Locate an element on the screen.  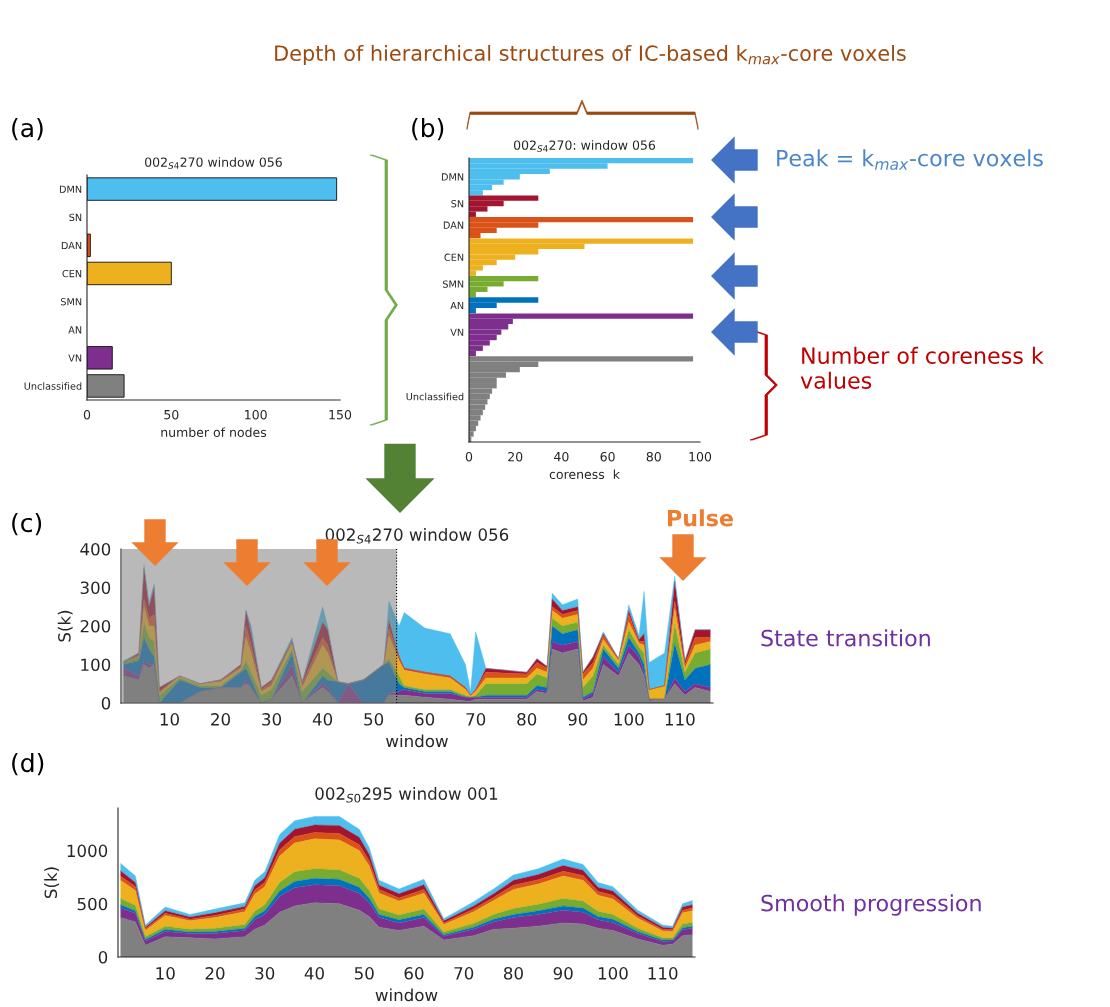
chart-title: 002$_{S4}$270: window 056 is located at coordinates (584, 146).